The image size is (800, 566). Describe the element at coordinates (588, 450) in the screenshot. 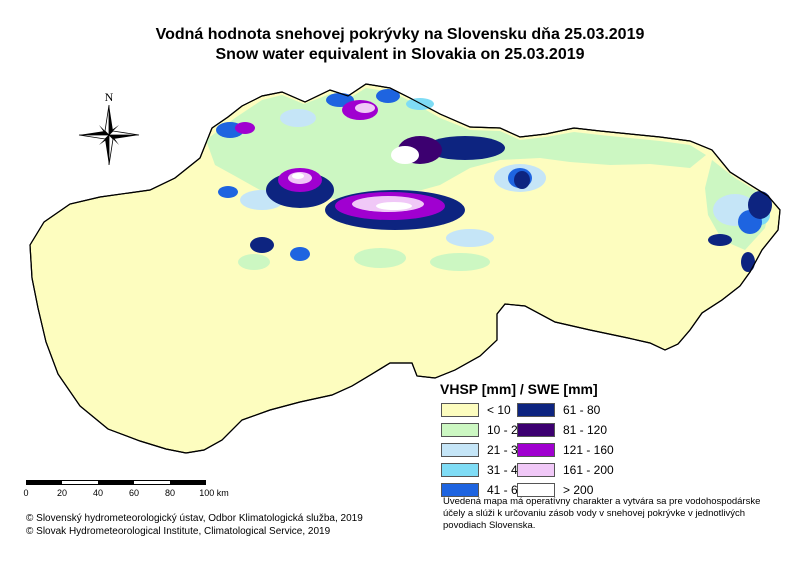

I see `legend-label: 121 - 160` at that location.